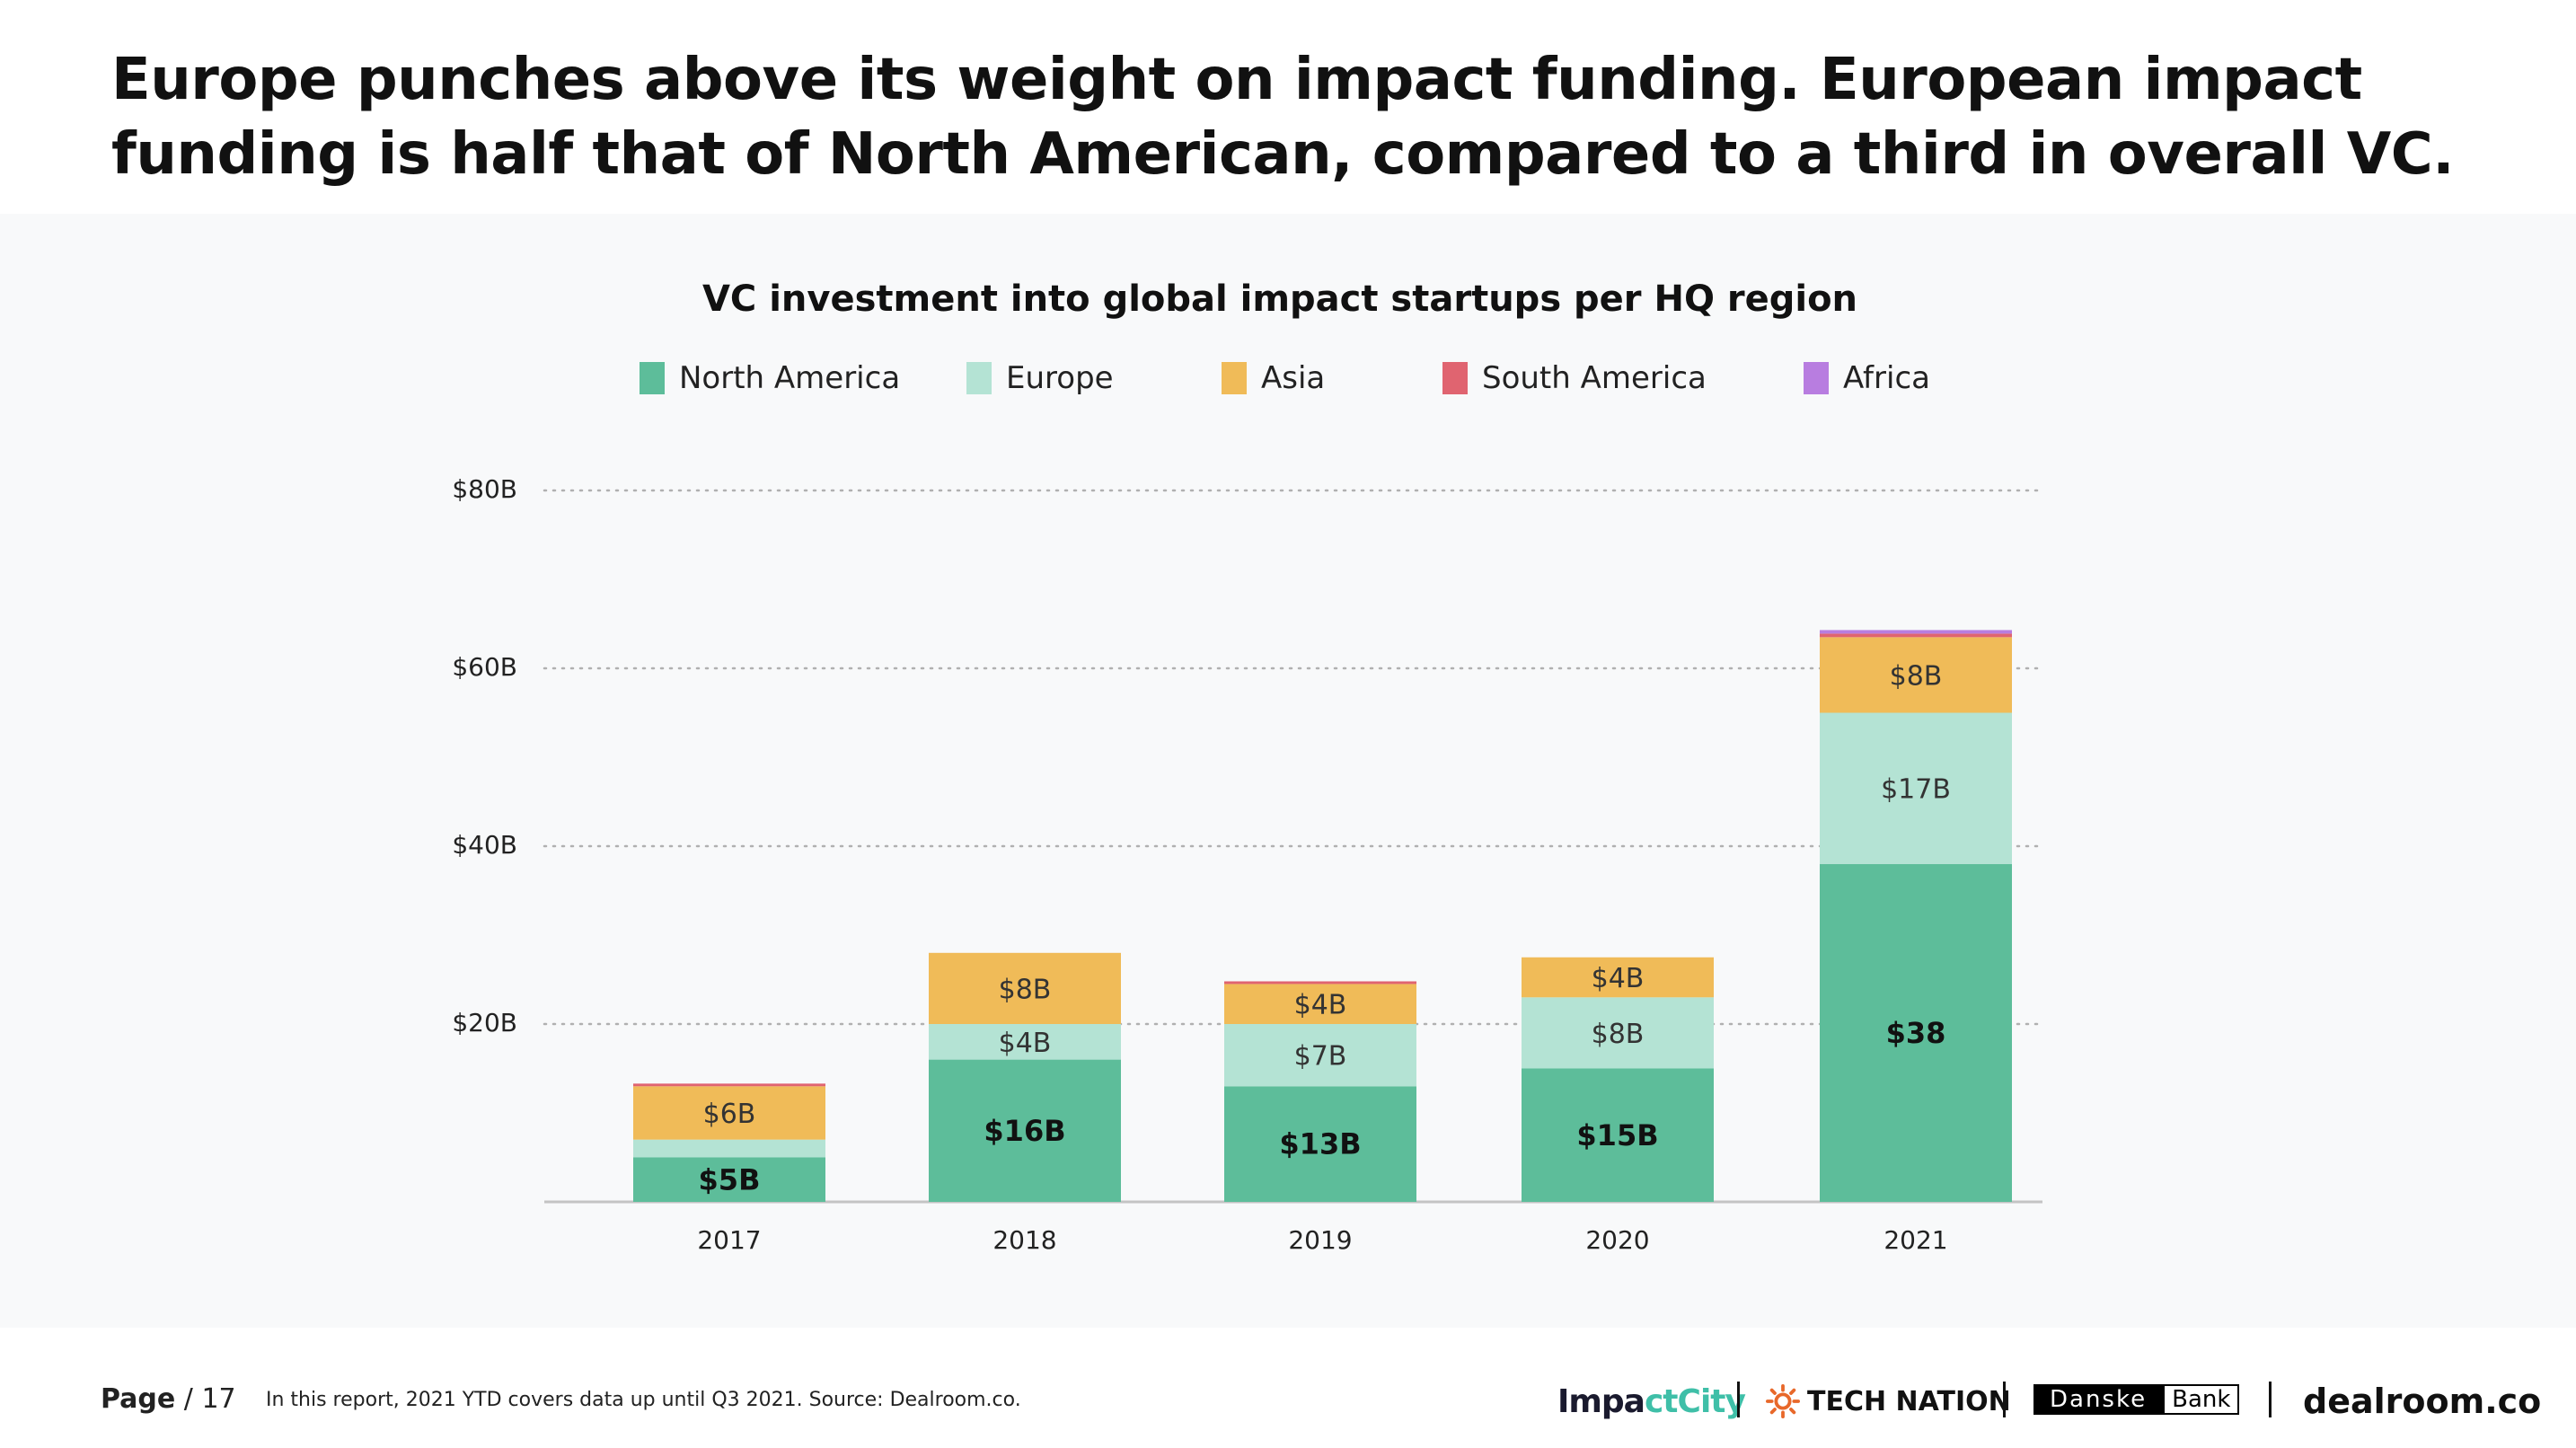 This screenshot has width=2576, height=1448. I want to click on danske-logo-text-b: Bank, so click(2201, 1400).